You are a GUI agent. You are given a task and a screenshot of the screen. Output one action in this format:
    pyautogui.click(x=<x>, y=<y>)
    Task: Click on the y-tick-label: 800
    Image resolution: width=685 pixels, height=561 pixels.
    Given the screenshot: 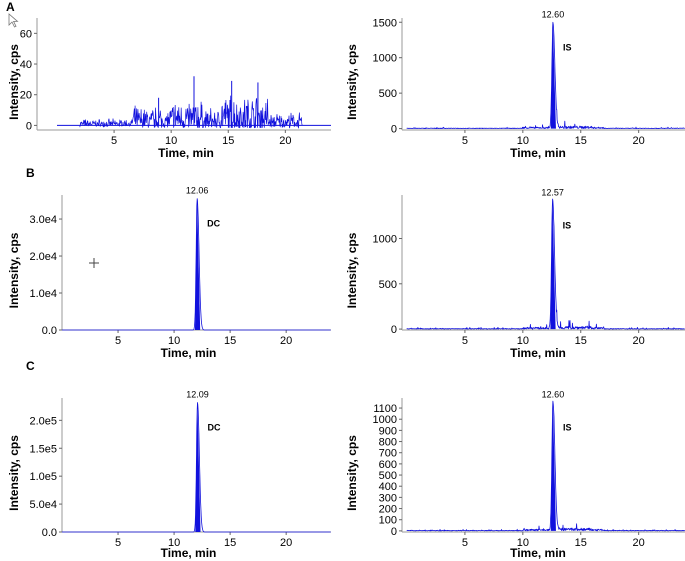 What is the action you would take?
    pyautogui.click(x=388, y=443)
    